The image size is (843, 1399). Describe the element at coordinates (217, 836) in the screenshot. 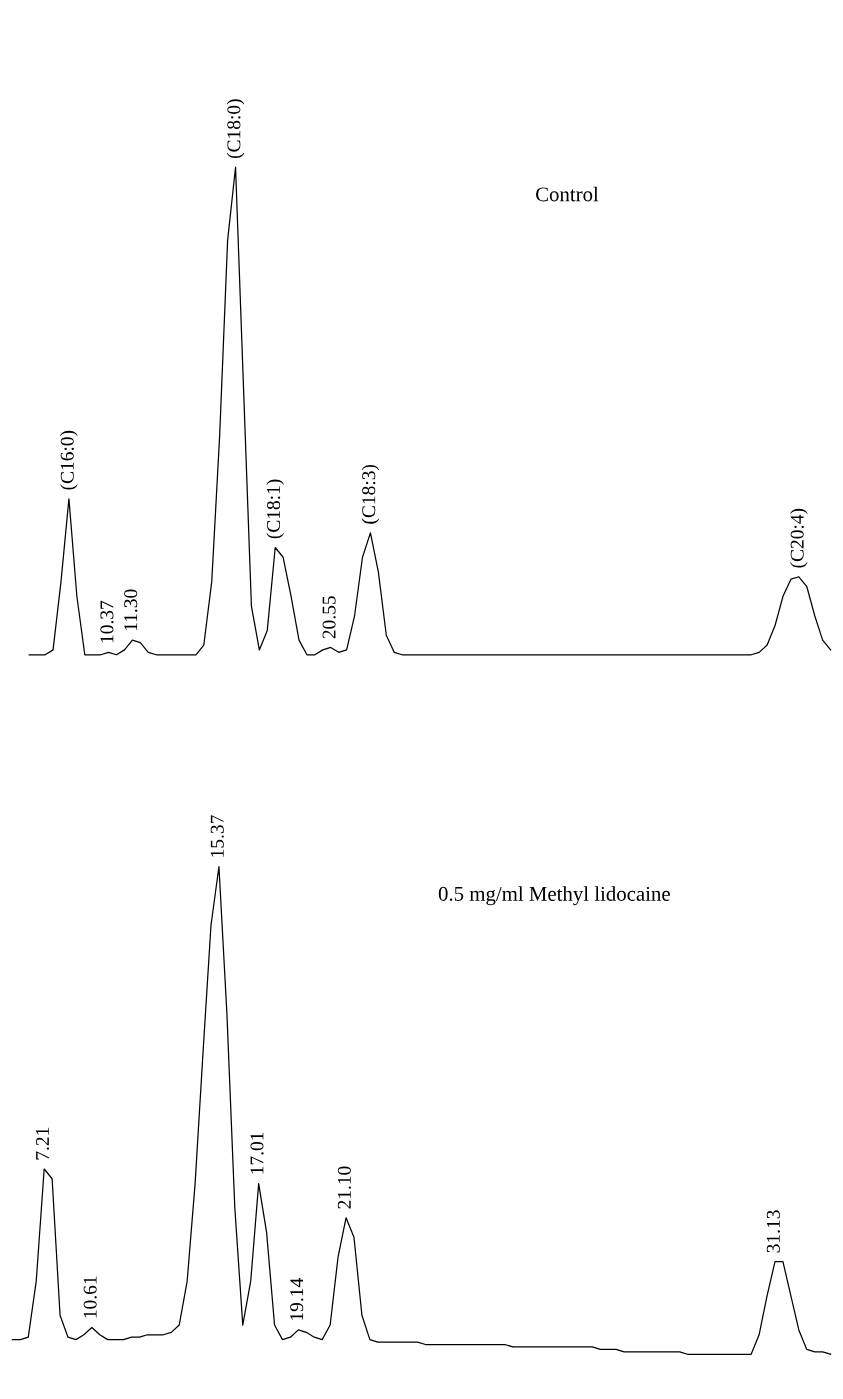

I see `text: 15.37` at that location.